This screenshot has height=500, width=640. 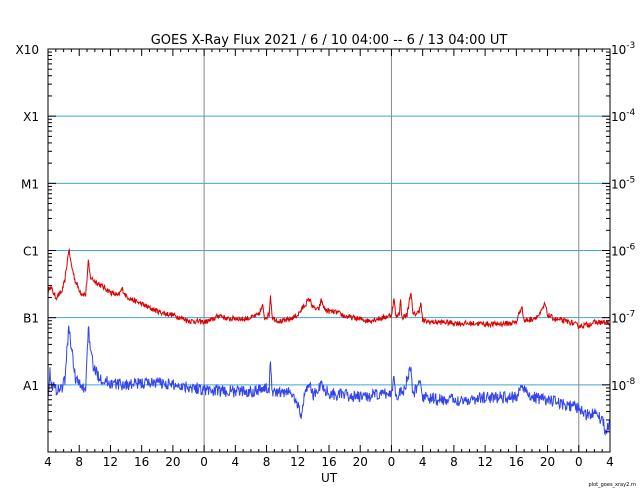 I want to click on y-right-label-4: 10-7, so click(x=623, y=318).